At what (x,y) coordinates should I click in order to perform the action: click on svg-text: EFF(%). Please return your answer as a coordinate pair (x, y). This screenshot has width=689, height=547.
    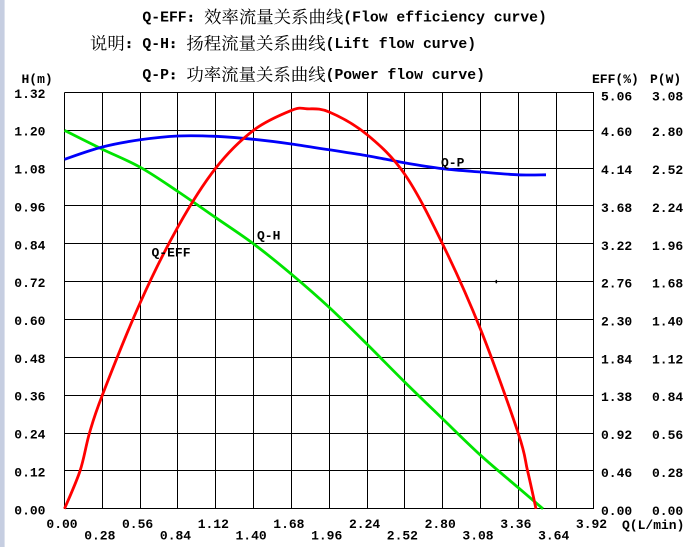
    Looking at the image, I should click on (615, 79).